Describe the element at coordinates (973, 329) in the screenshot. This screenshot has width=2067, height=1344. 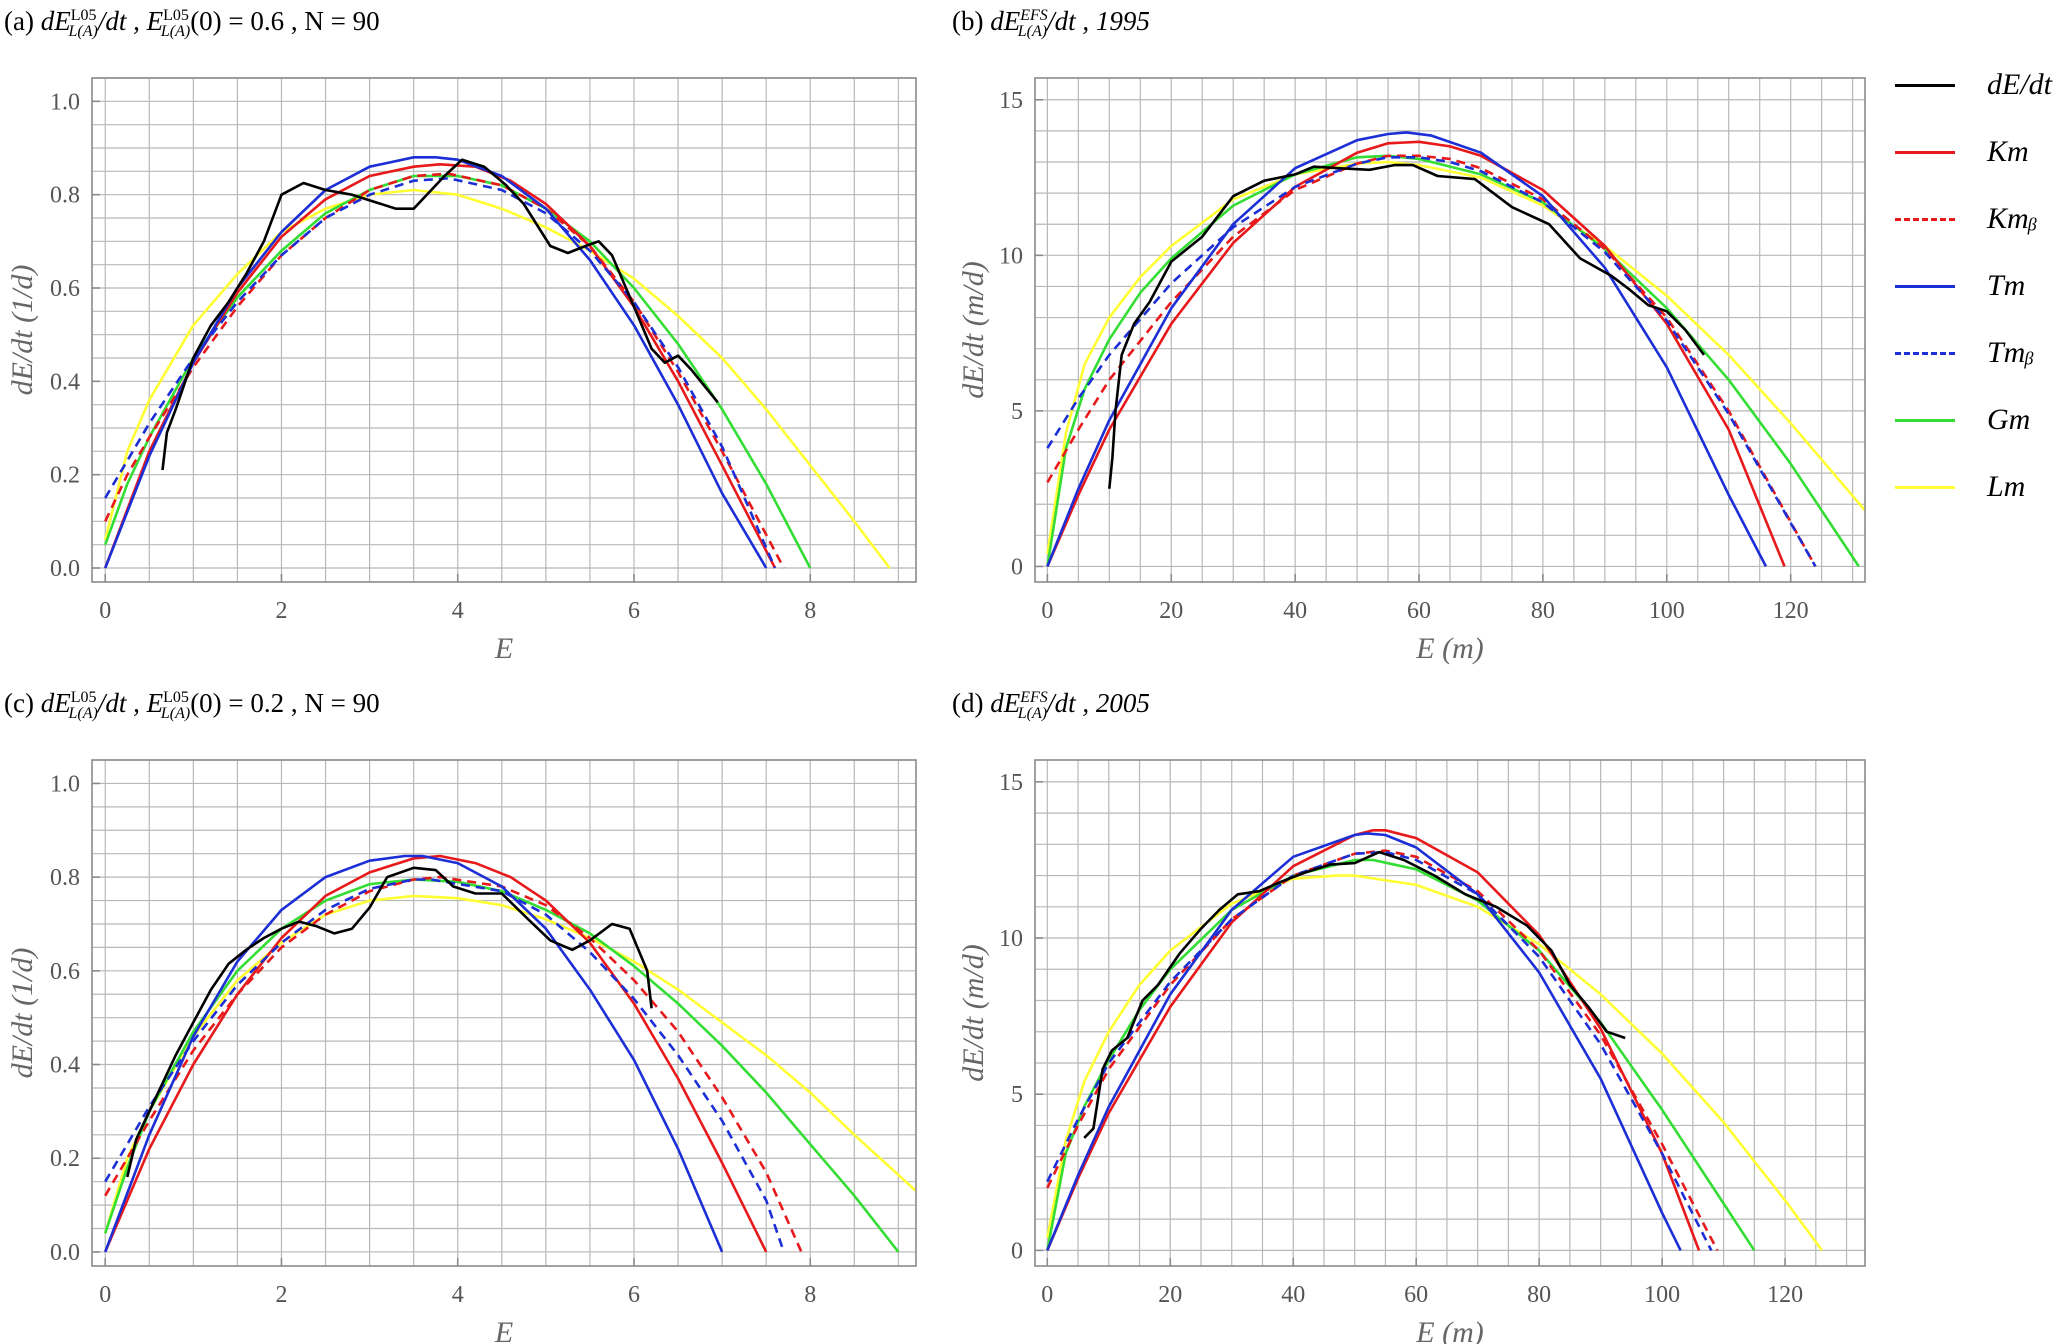
I see `y-axis-label: dE/dt (m/d)` at that location.